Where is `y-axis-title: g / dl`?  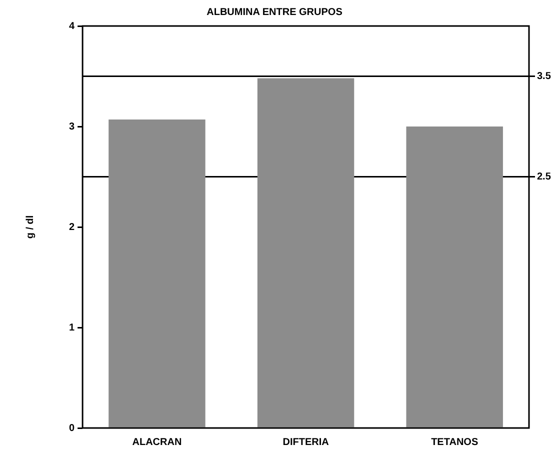 y-axis-title: g / dl is located at coordinates (30, 227).